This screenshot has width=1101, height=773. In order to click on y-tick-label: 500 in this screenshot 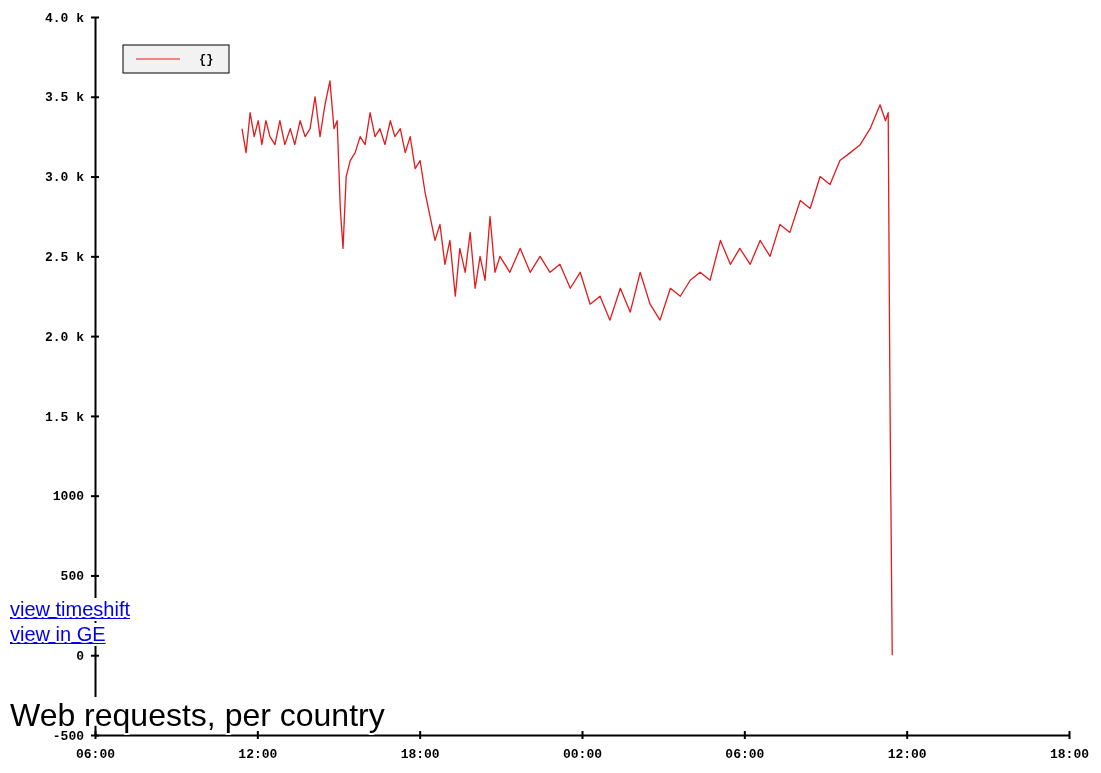, I will do `click(72, 577)`.